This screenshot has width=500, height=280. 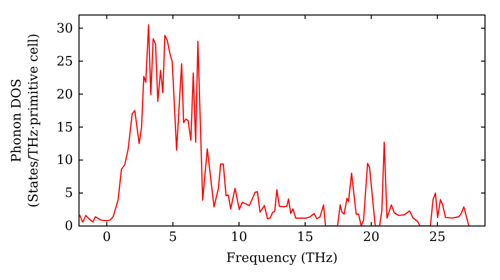 I want to click on y-tick-label: 0, so click(x=68, y=226).